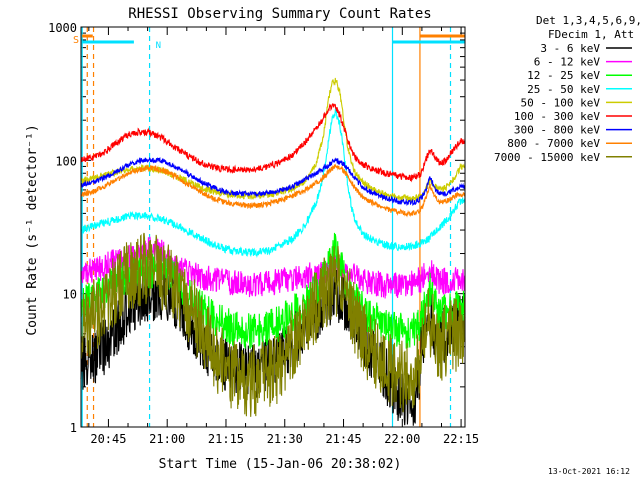  Describe the element at coordinates (73, 428) in the screenshot. I see `y-tick-label: 1` at that location.